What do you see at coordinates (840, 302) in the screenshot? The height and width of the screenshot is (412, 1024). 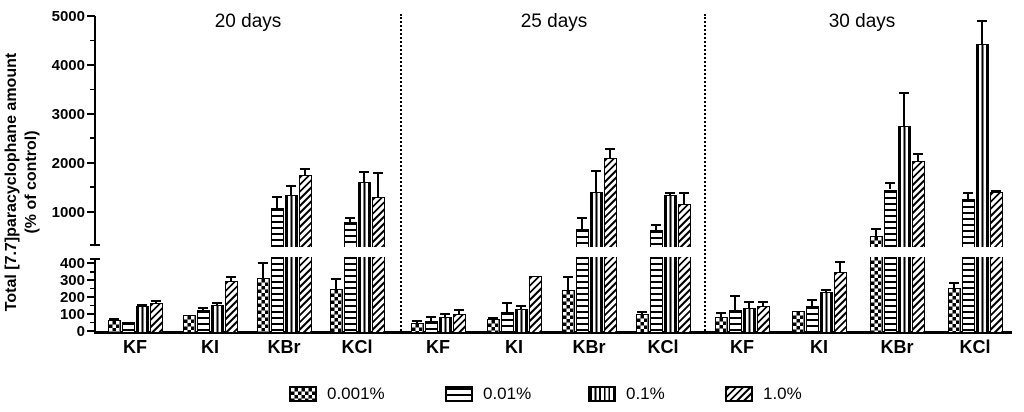 I see `bar-30days-KI-1.0%` at bounding box center [840, 302].